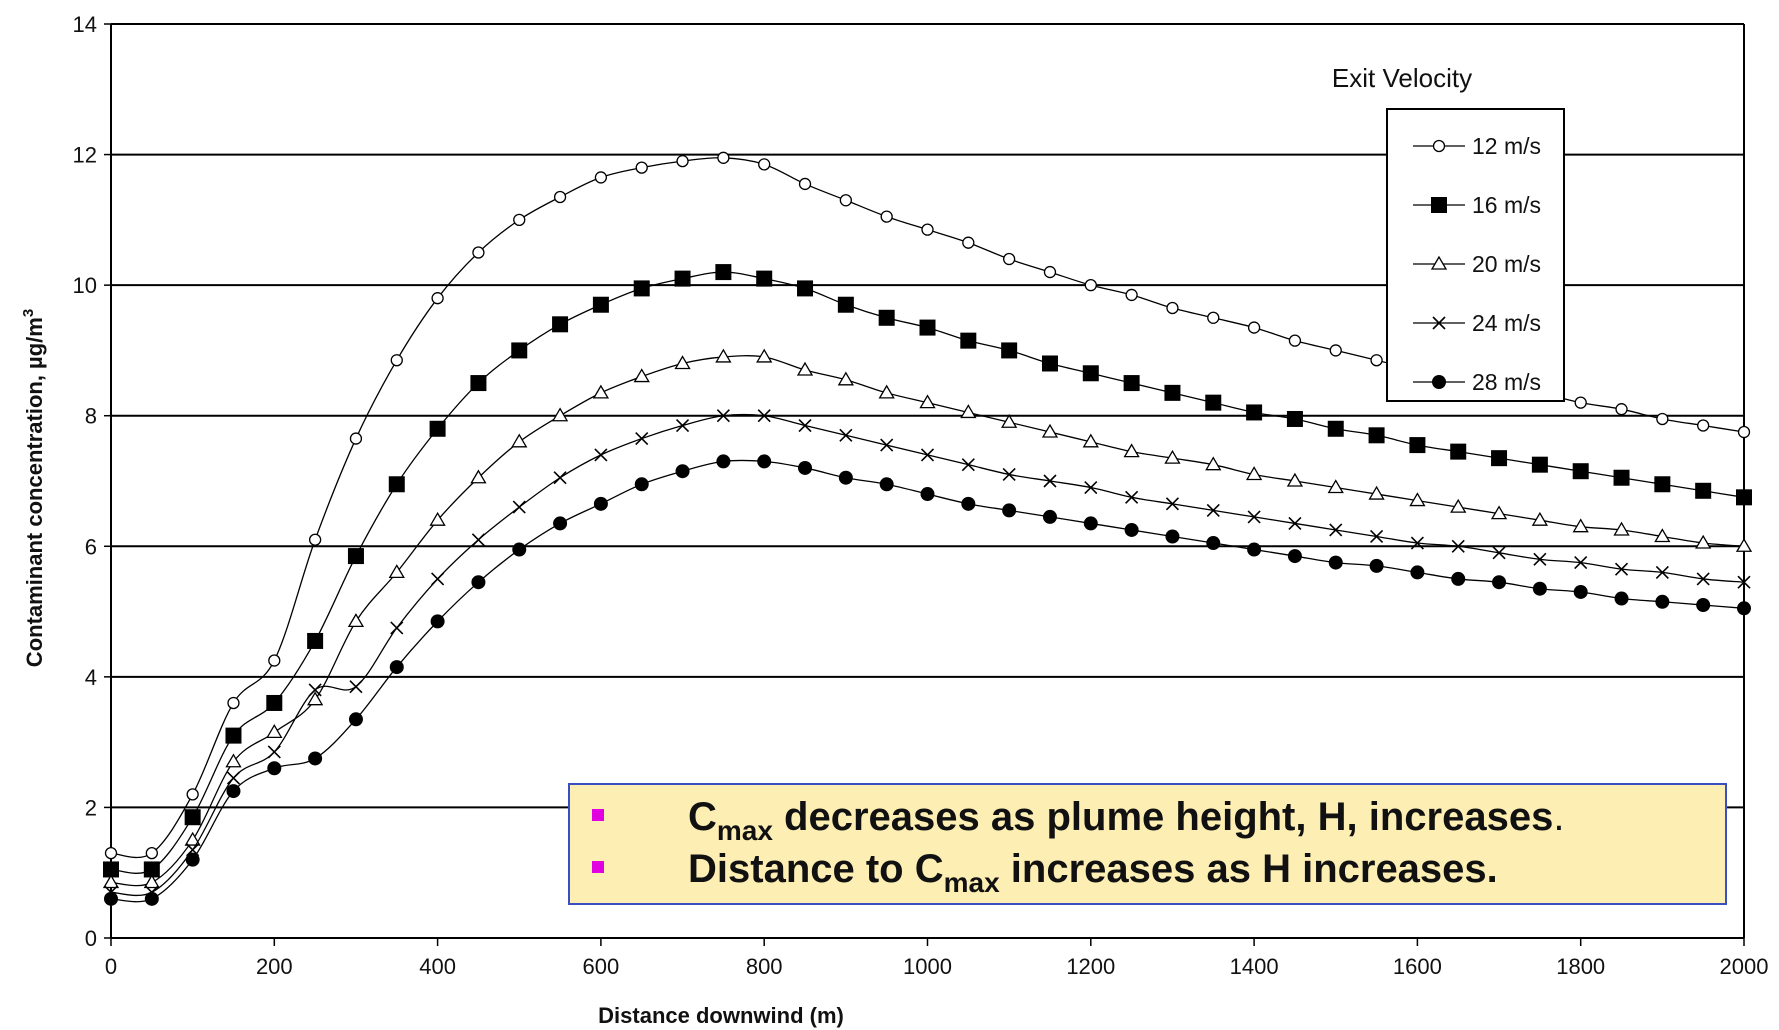  Describe the element at coordinates (111, 966) in the screenshot. I see `x-tick-label: 0` at that location.